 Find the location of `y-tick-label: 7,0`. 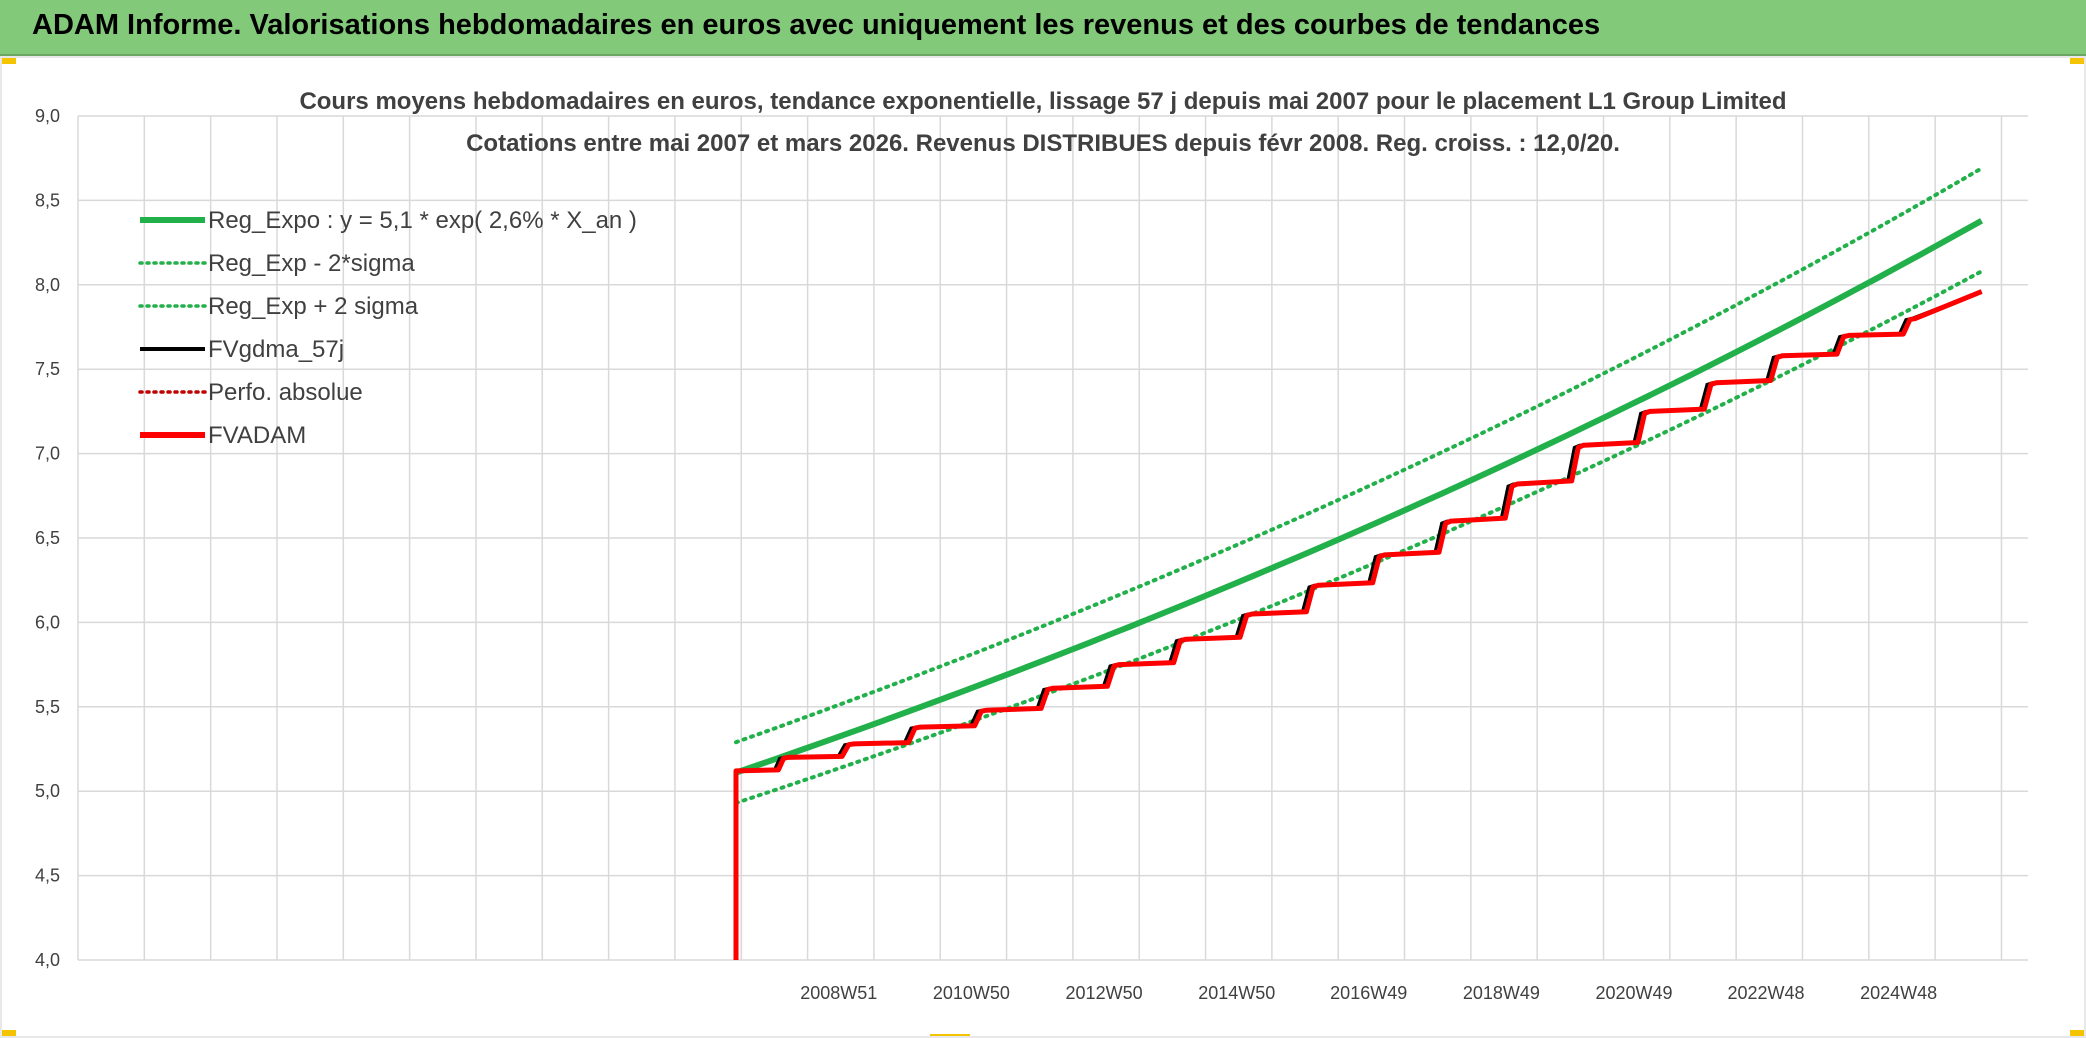

y-tick-label: 7,0 is located at coordinates (47, 454).